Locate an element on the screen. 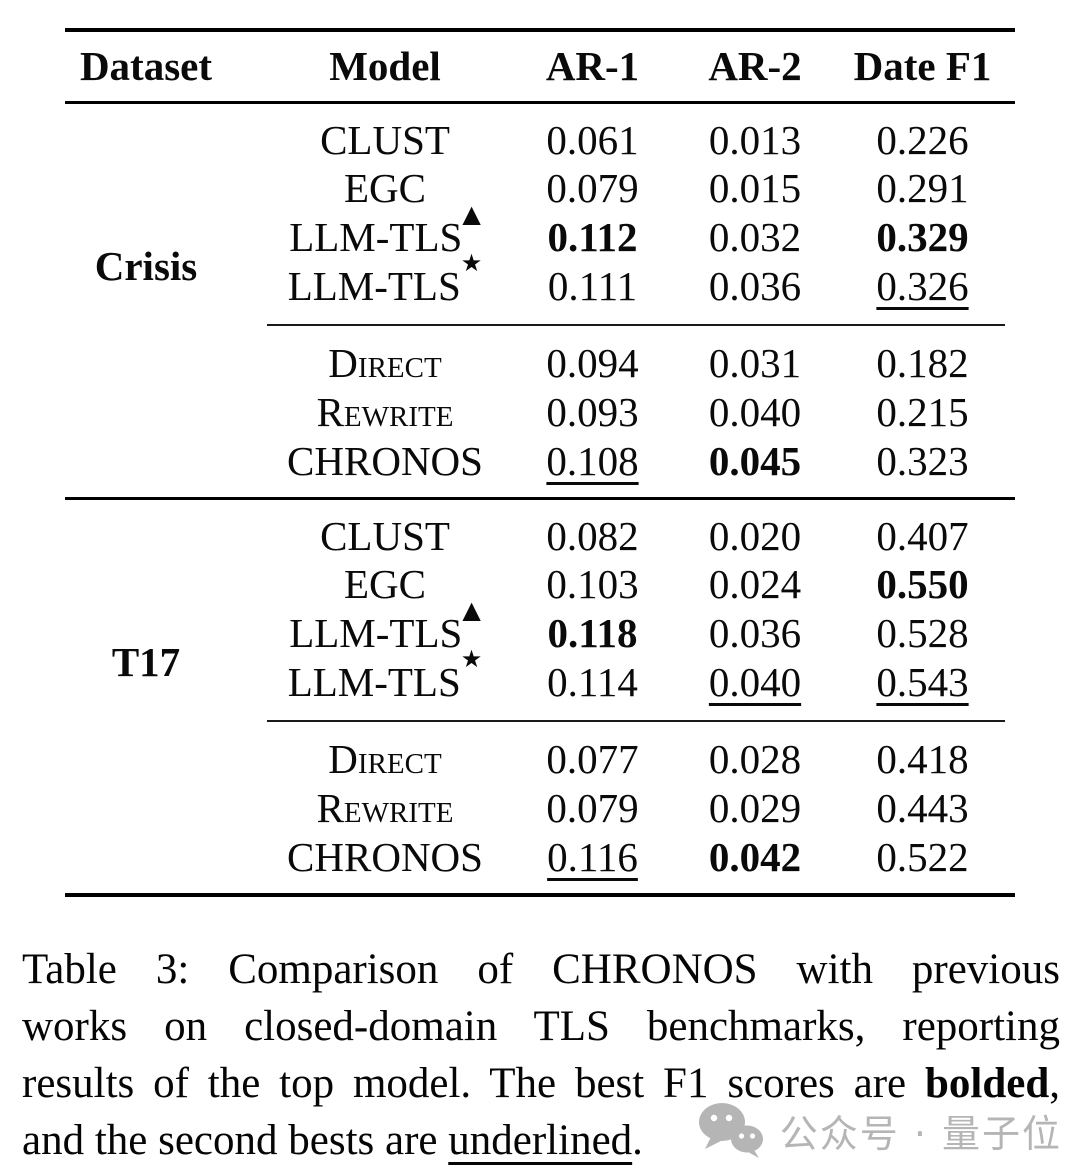  model-name: Direct is located at coordinates (385, 363).